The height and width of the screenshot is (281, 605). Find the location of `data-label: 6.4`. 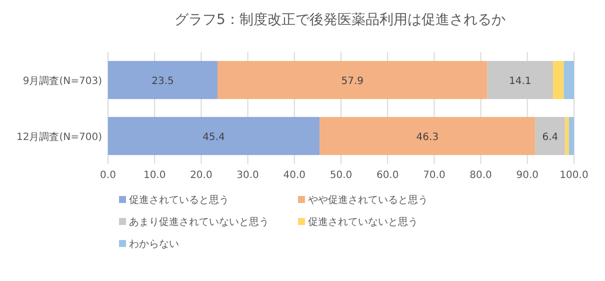

data-label: 6.4 is located at coordinates (550, 137).